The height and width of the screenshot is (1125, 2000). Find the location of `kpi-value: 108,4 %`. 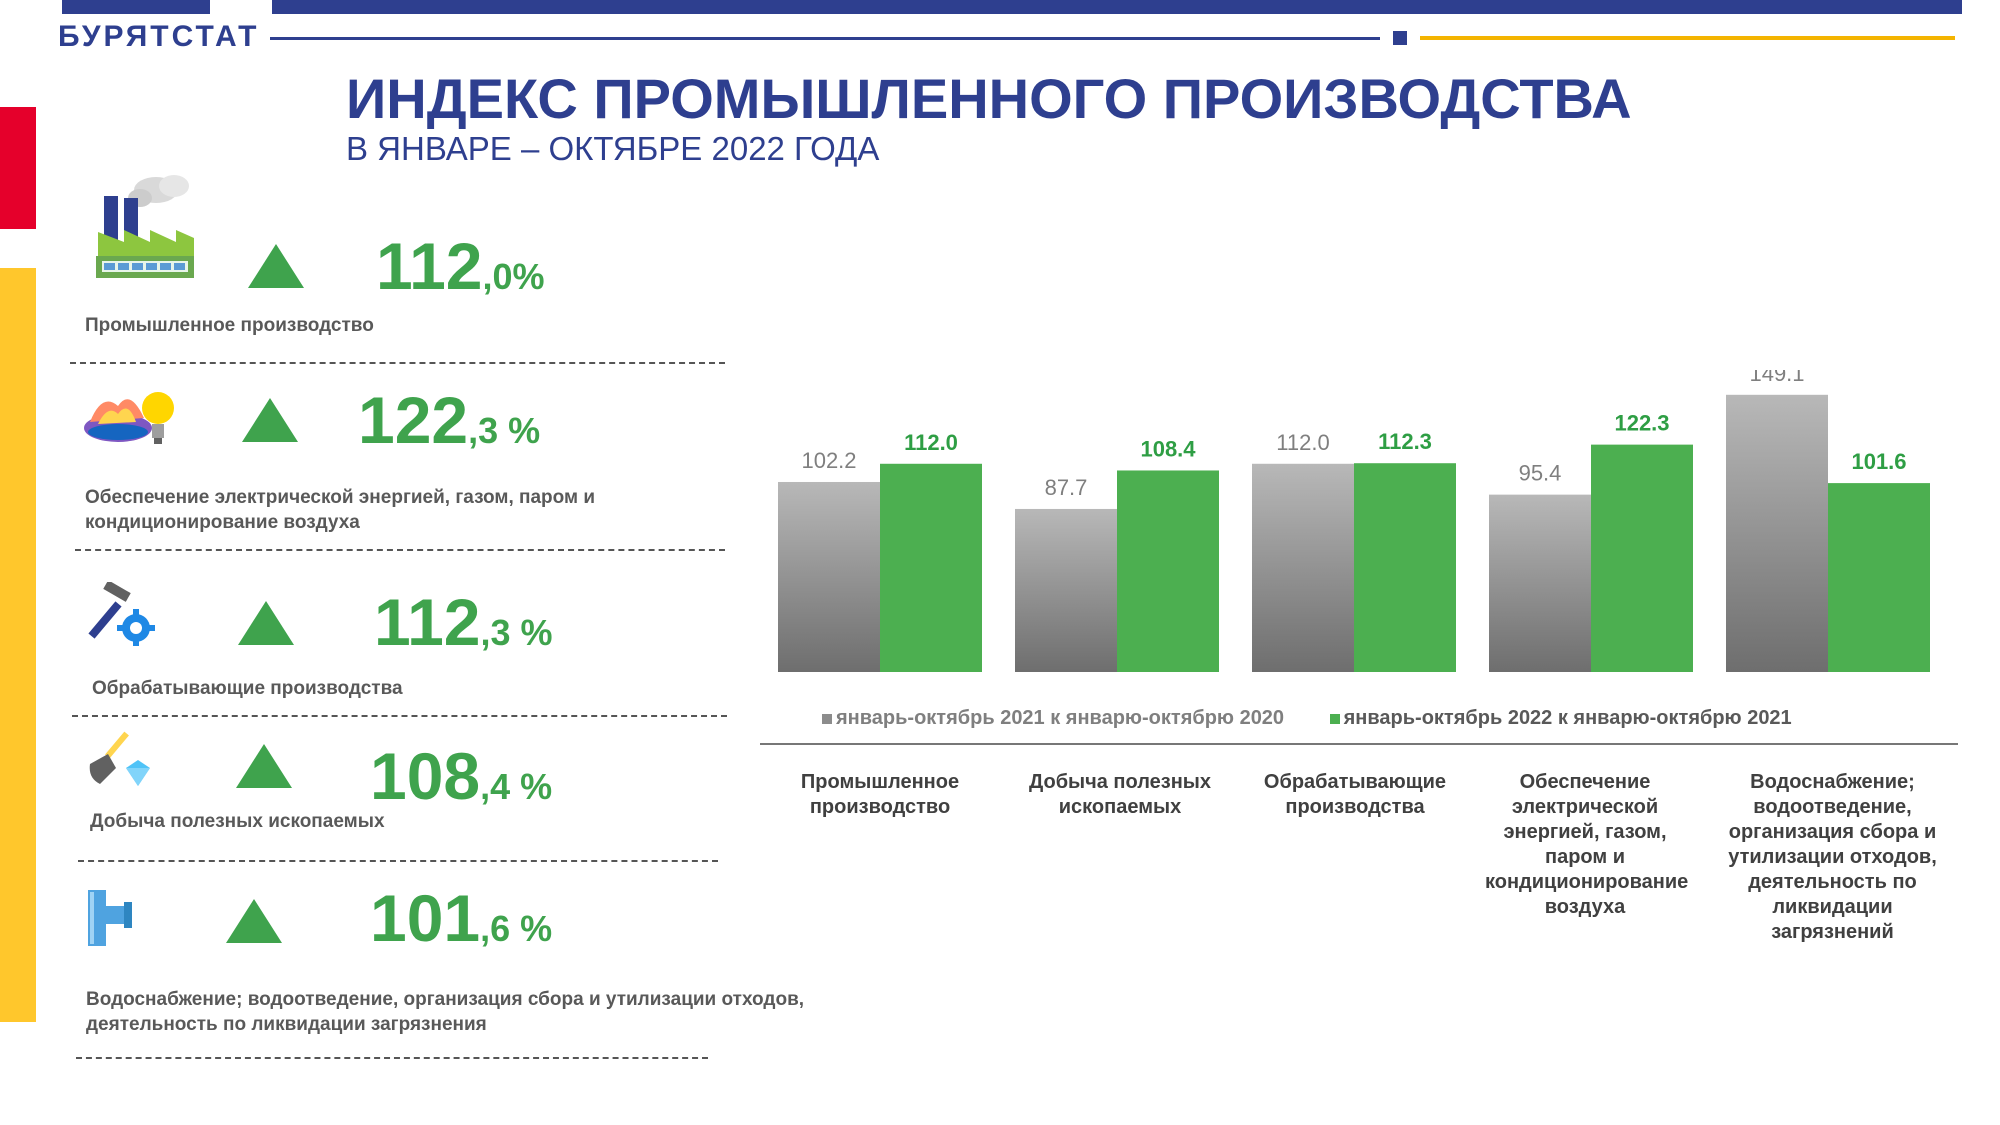

kpi-value: 108,4 % is located at coordinates (461, 776).